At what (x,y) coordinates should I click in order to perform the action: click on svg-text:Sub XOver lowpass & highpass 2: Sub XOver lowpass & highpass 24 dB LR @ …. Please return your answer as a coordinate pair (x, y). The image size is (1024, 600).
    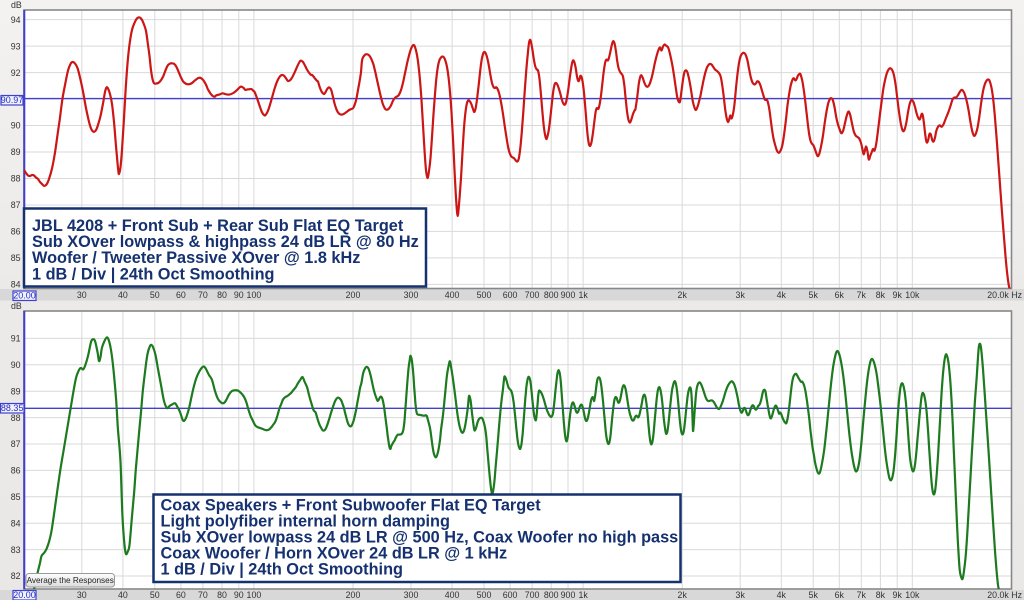
    Looking at the image, I should click on (225, 242).